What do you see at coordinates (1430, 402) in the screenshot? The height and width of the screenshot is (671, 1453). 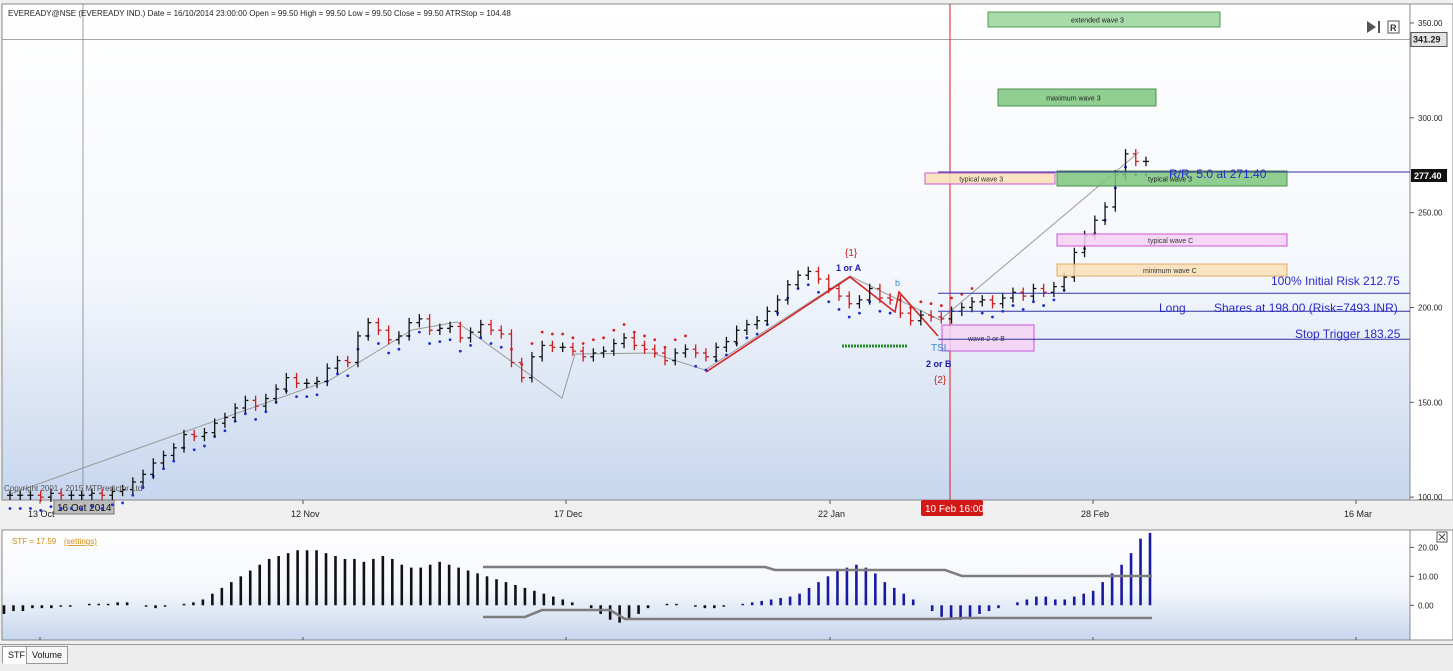 I see `y-tick-label: 150.00` at bounding box center [1430, 402].